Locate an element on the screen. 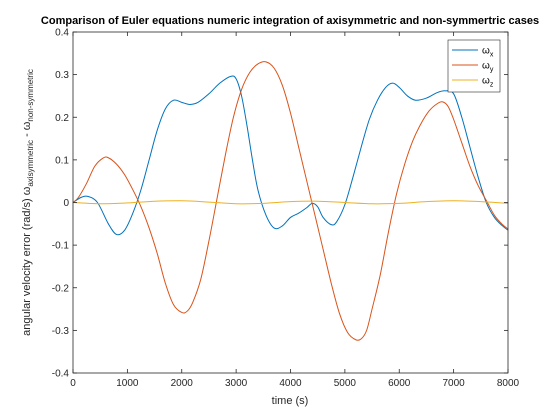 The width and height of the screenshot is (560, 420). y-label-dash: - is located at coordinates (27, 135).